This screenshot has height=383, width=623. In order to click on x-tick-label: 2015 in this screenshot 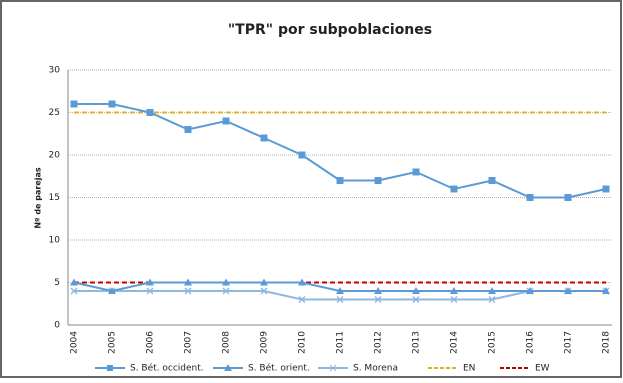, I will do `click(493, 342)`.